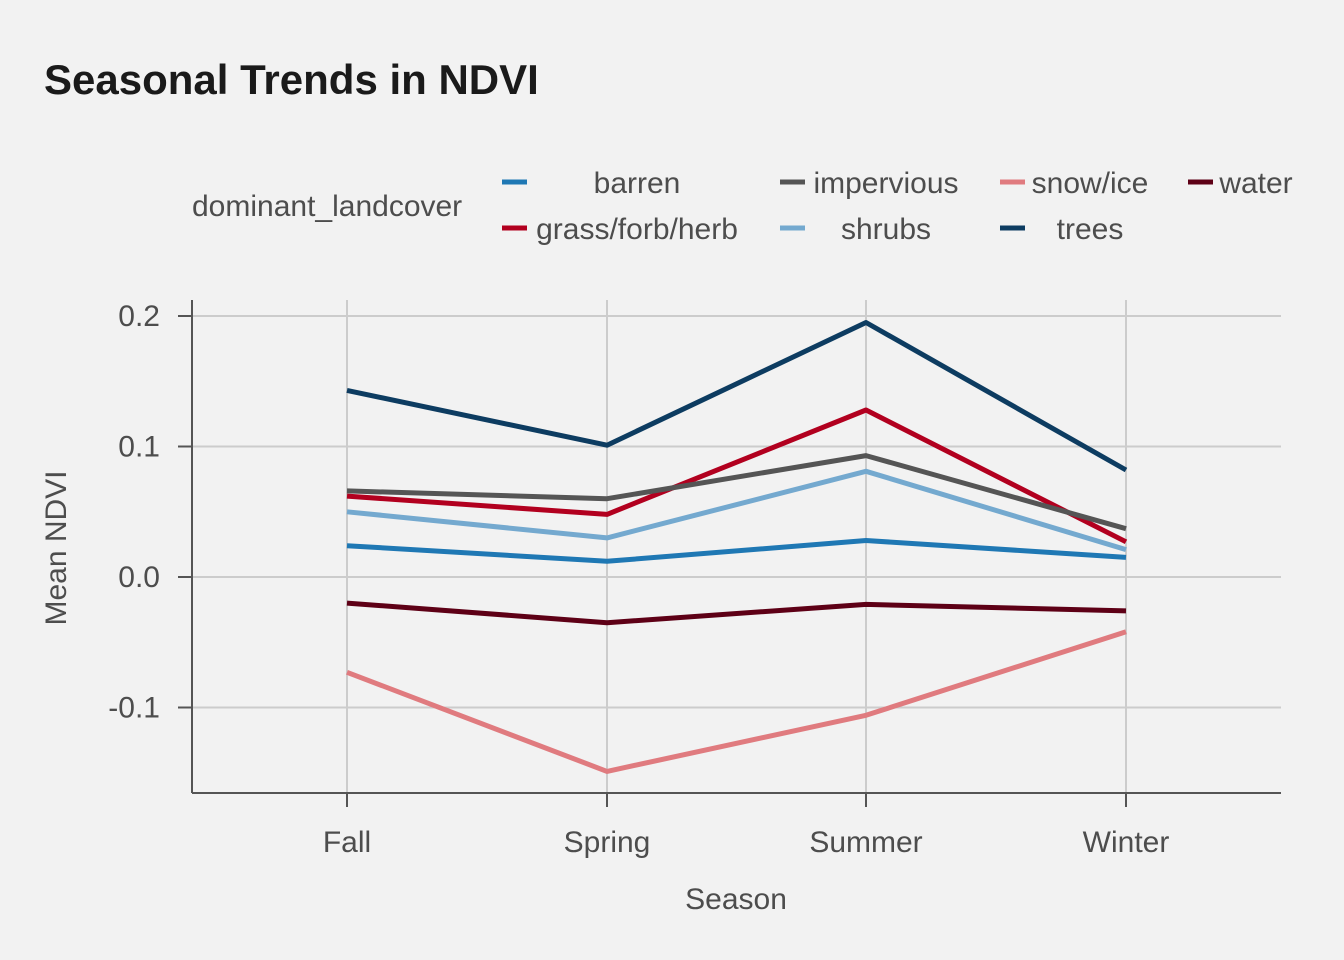 The height and width of the screenshot is (960, 1344). What do you see at coordinates (139, 447) in the screenshot?
I see `y-tick-label: 0.1` at bounding box center [139, 447].